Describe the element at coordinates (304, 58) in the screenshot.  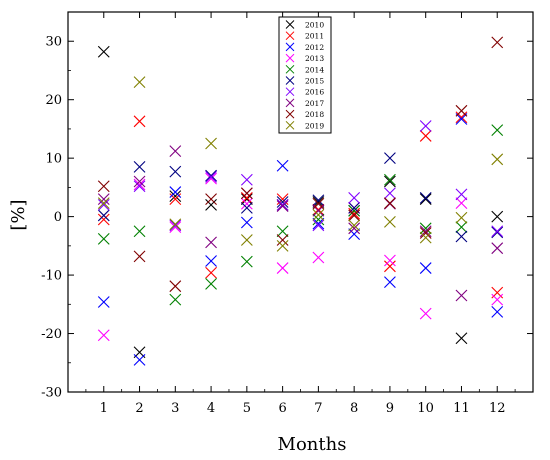
I see `legend-entry: 2013` at that location.